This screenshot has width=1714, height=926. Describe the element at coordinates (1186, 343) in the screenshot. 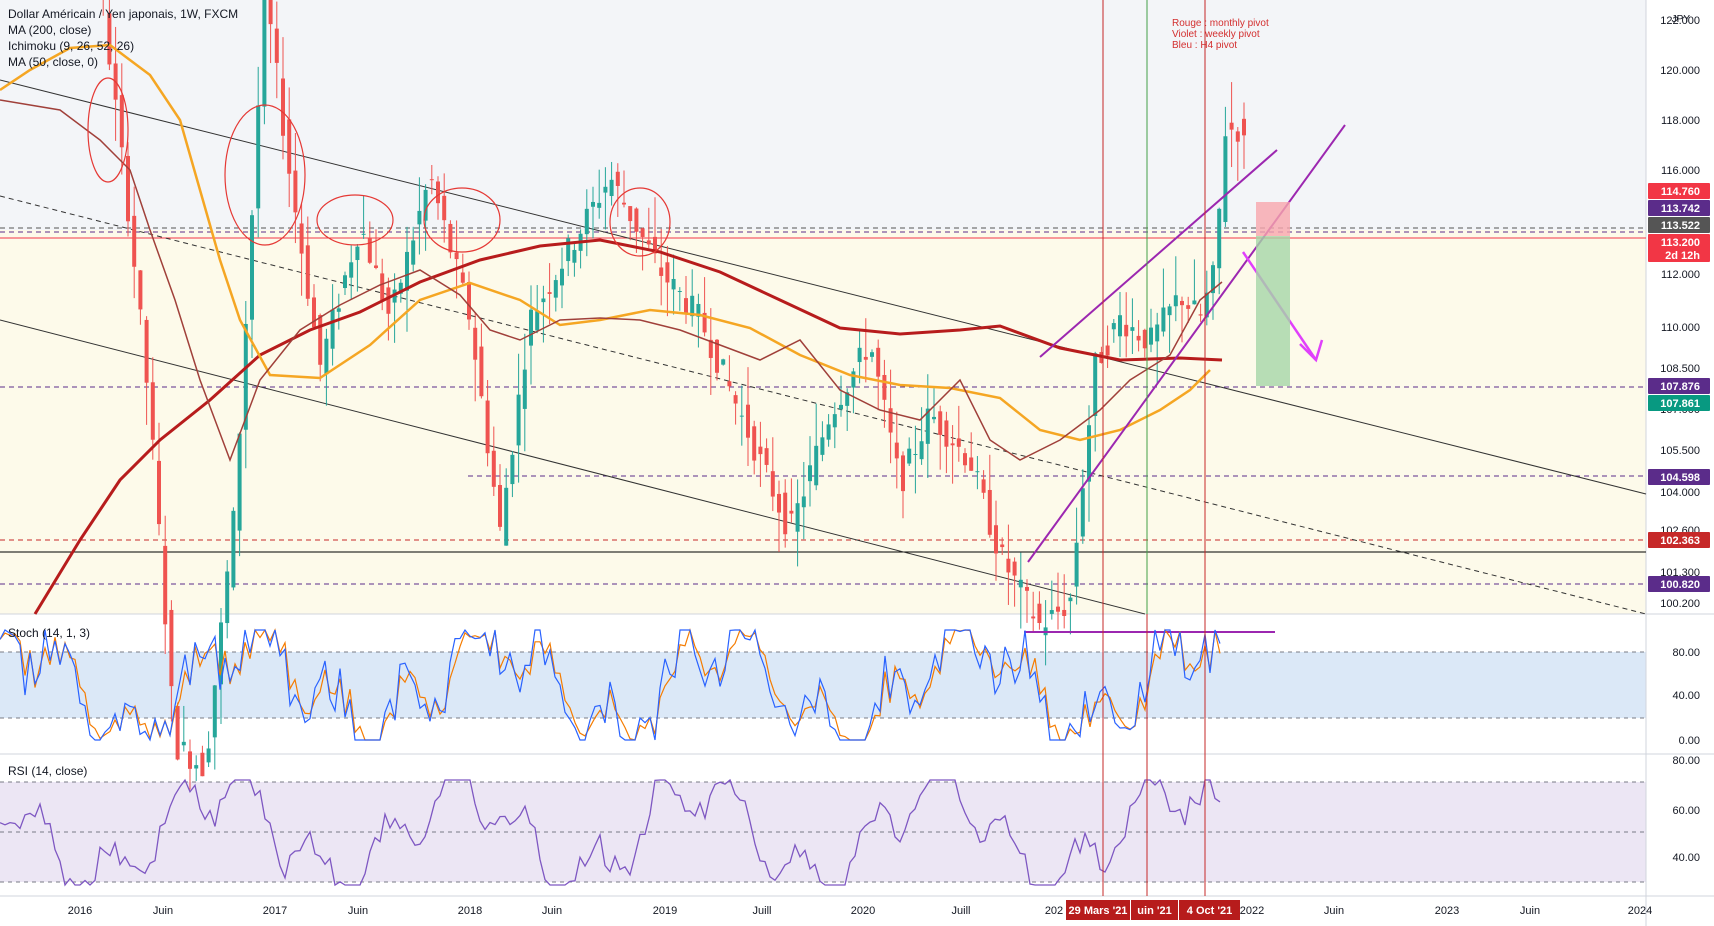

I see `channel-lower` at that location.